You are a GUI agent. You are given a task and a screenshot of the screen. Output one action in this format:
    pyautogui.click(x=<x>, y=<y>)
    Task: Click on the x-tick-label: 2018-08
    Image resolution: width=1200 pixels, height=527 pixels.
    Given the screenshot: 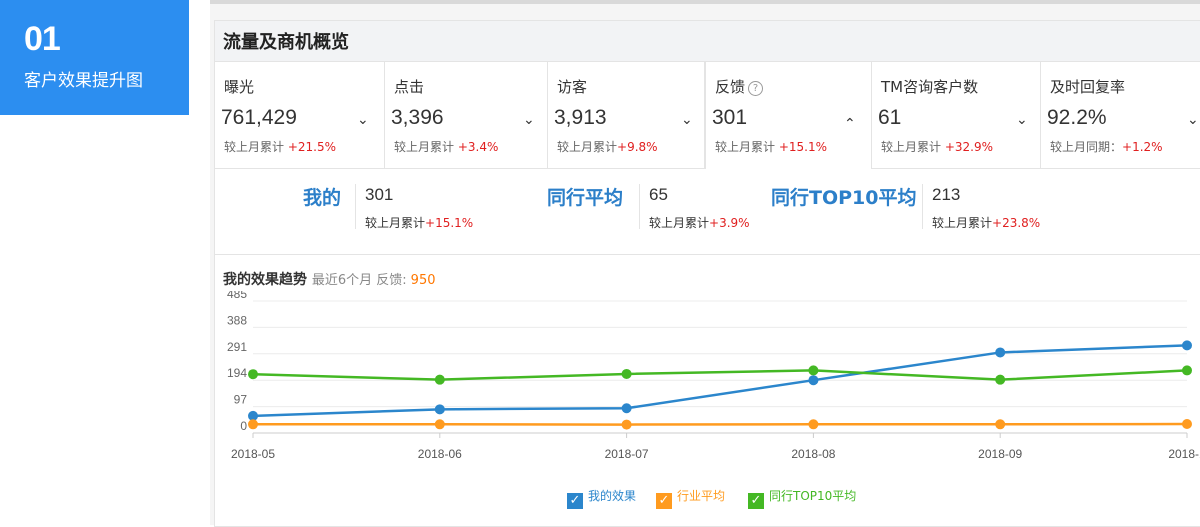 What is the action you would take?
    pyautogui.click(x=813, y=454)
    